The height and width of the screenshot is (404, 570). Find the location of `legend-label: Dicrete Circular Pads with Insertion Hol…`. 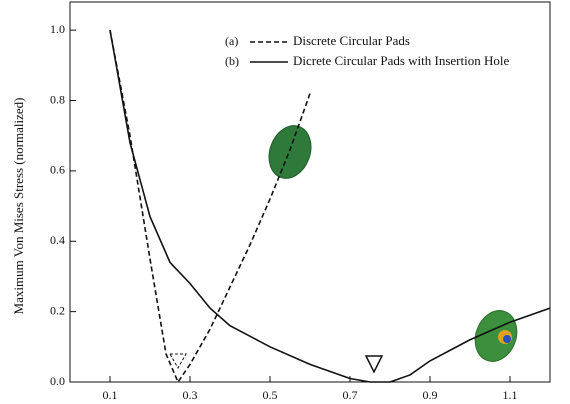

legend-label: Dicrete Circular Pads with Insertion Hol… is located at coordinates (401, 60).